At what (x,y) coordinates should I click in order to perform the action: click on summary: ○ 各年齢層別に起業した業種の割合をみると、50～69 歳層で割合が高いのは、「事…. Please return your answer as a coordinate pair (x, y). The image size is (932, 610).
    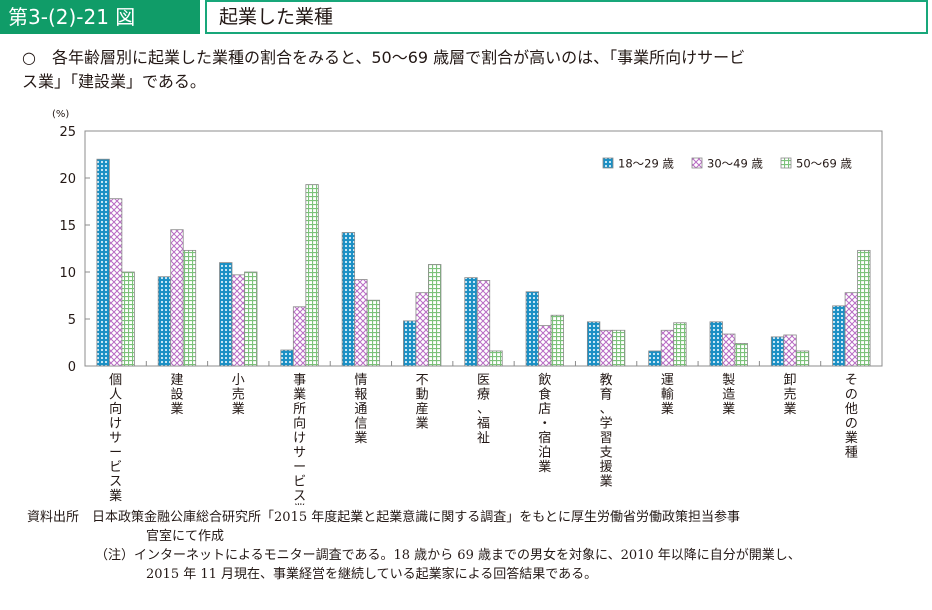
    Looking at the image, I should click on (472, 70).